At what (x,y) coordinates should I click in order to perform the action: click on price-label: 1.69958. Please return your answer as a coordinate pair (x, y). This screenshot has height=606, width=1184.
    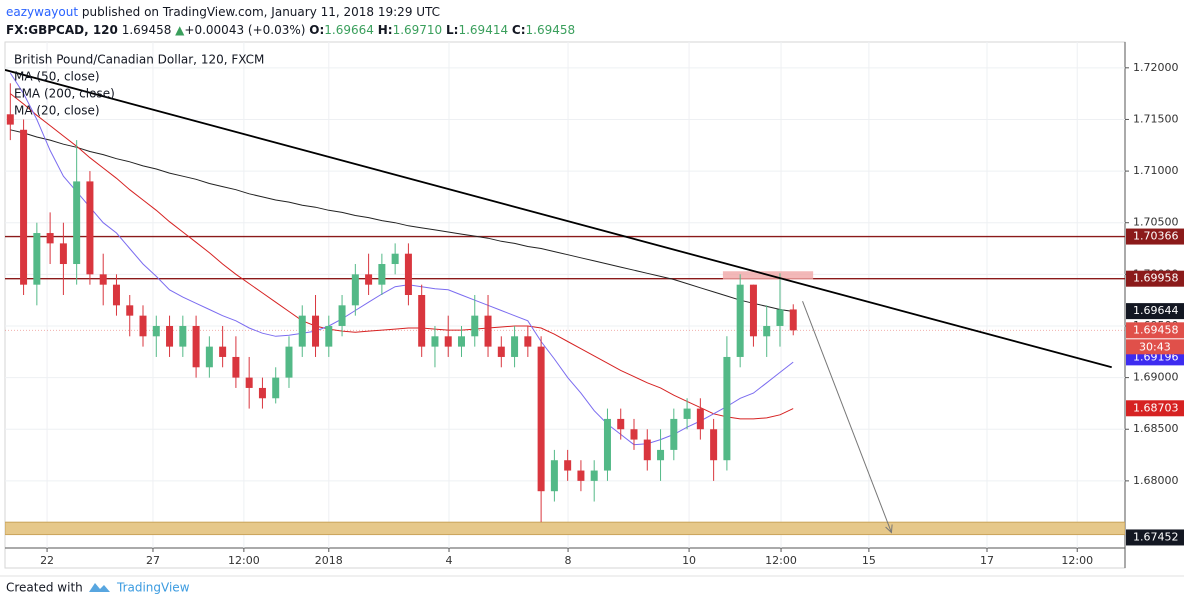
    Looking at the image, I should click on (1156, 278).